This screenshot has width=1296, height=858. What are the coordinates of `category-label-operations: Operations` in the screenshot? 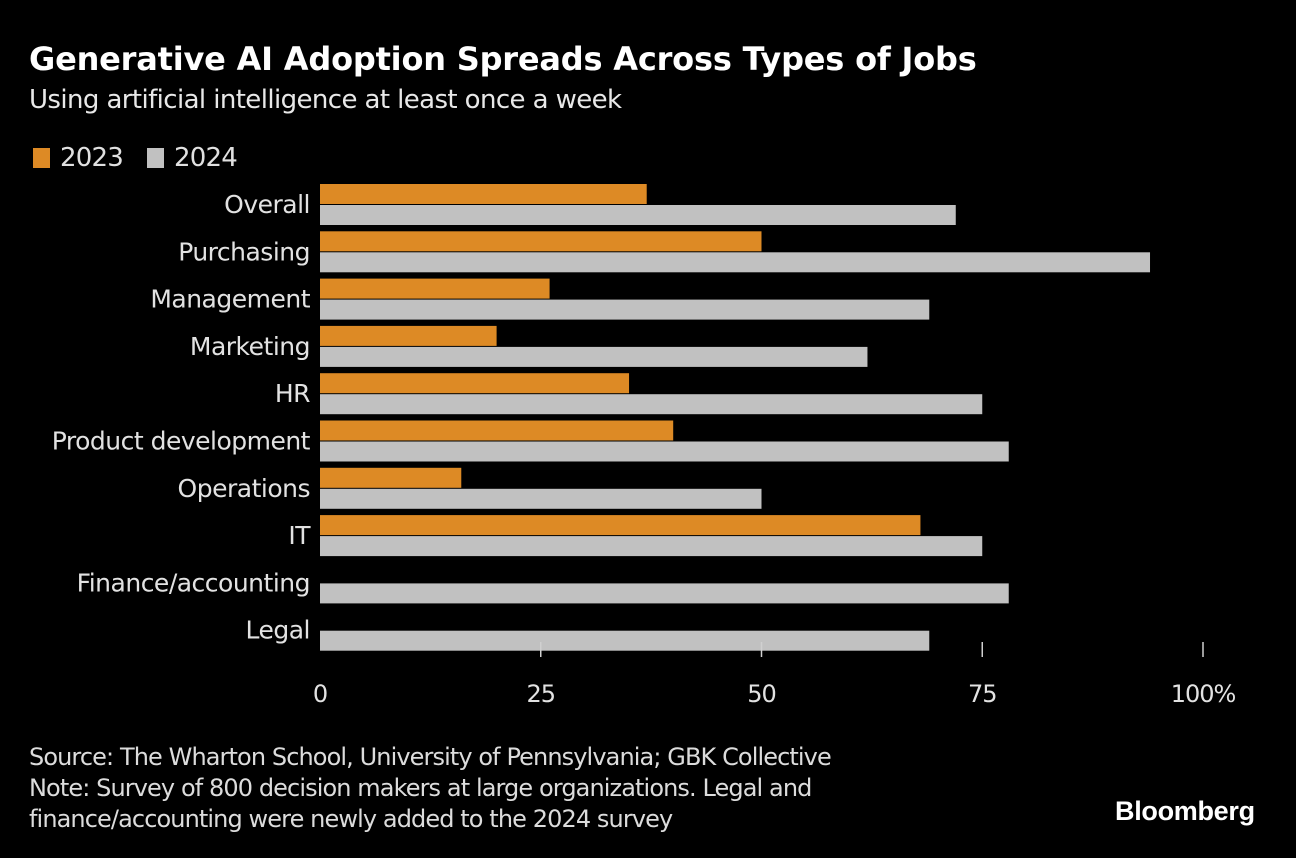 It's located at (244, 488).